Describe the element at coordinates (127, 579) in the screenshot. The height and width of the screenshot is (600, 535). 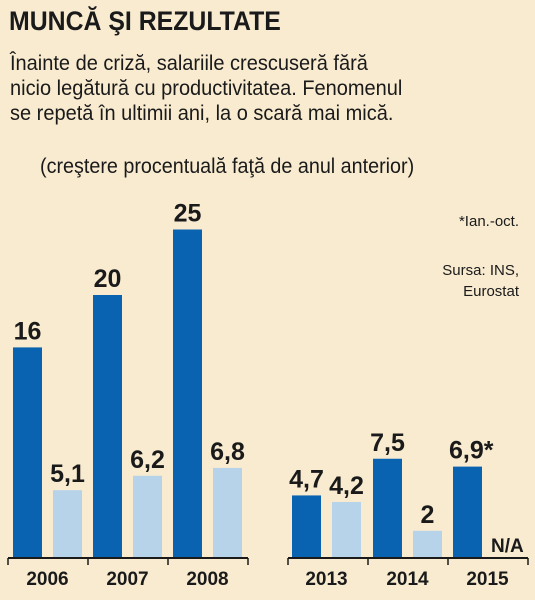
I see `x-tick-label: 2007` at that location.